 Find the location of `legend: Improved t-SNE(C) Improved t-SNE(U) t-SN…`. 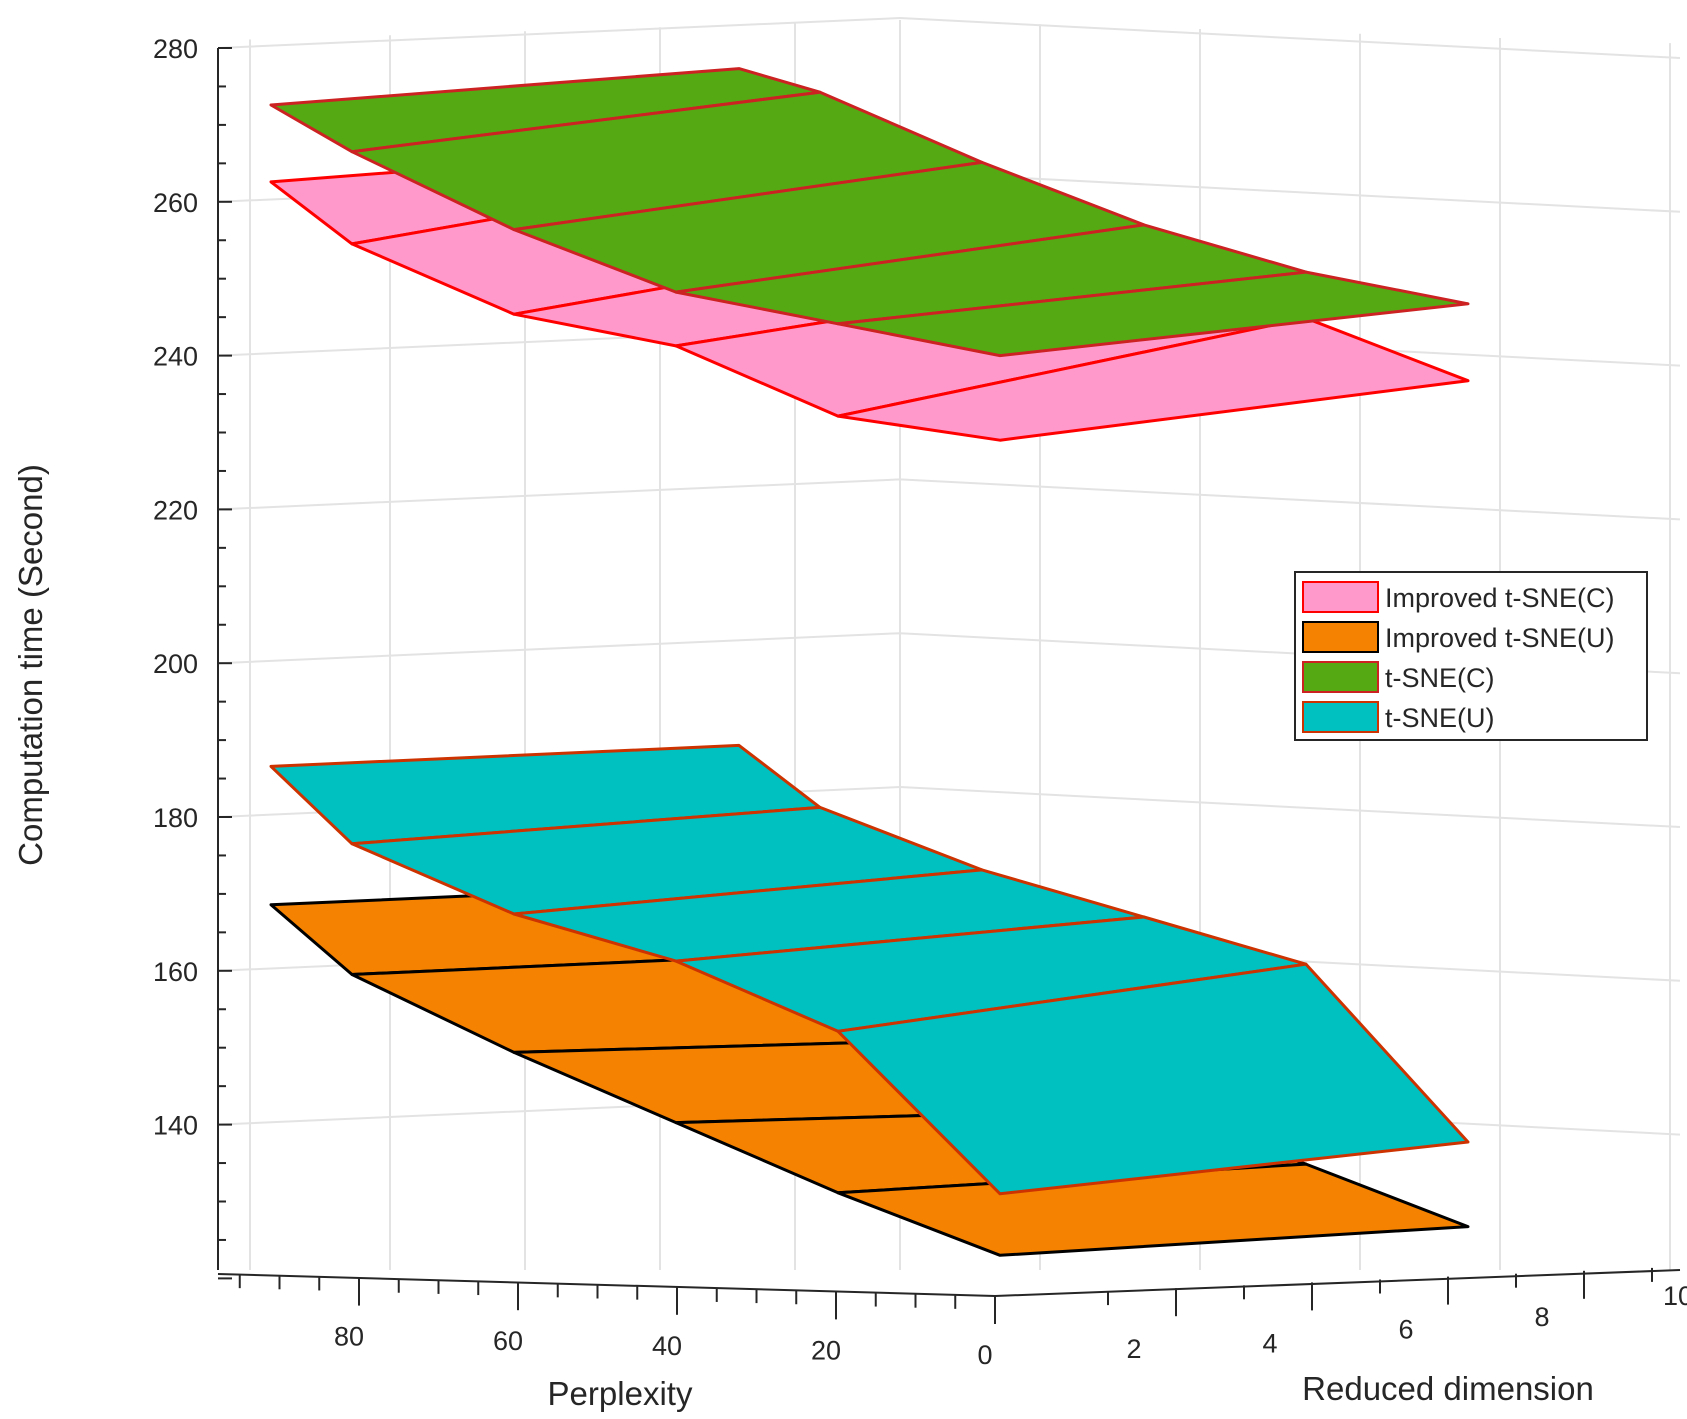

legend: Improved t-SNE(C) Improved t-SNE(U) t-SN… is located at coordinates (1471, 656).